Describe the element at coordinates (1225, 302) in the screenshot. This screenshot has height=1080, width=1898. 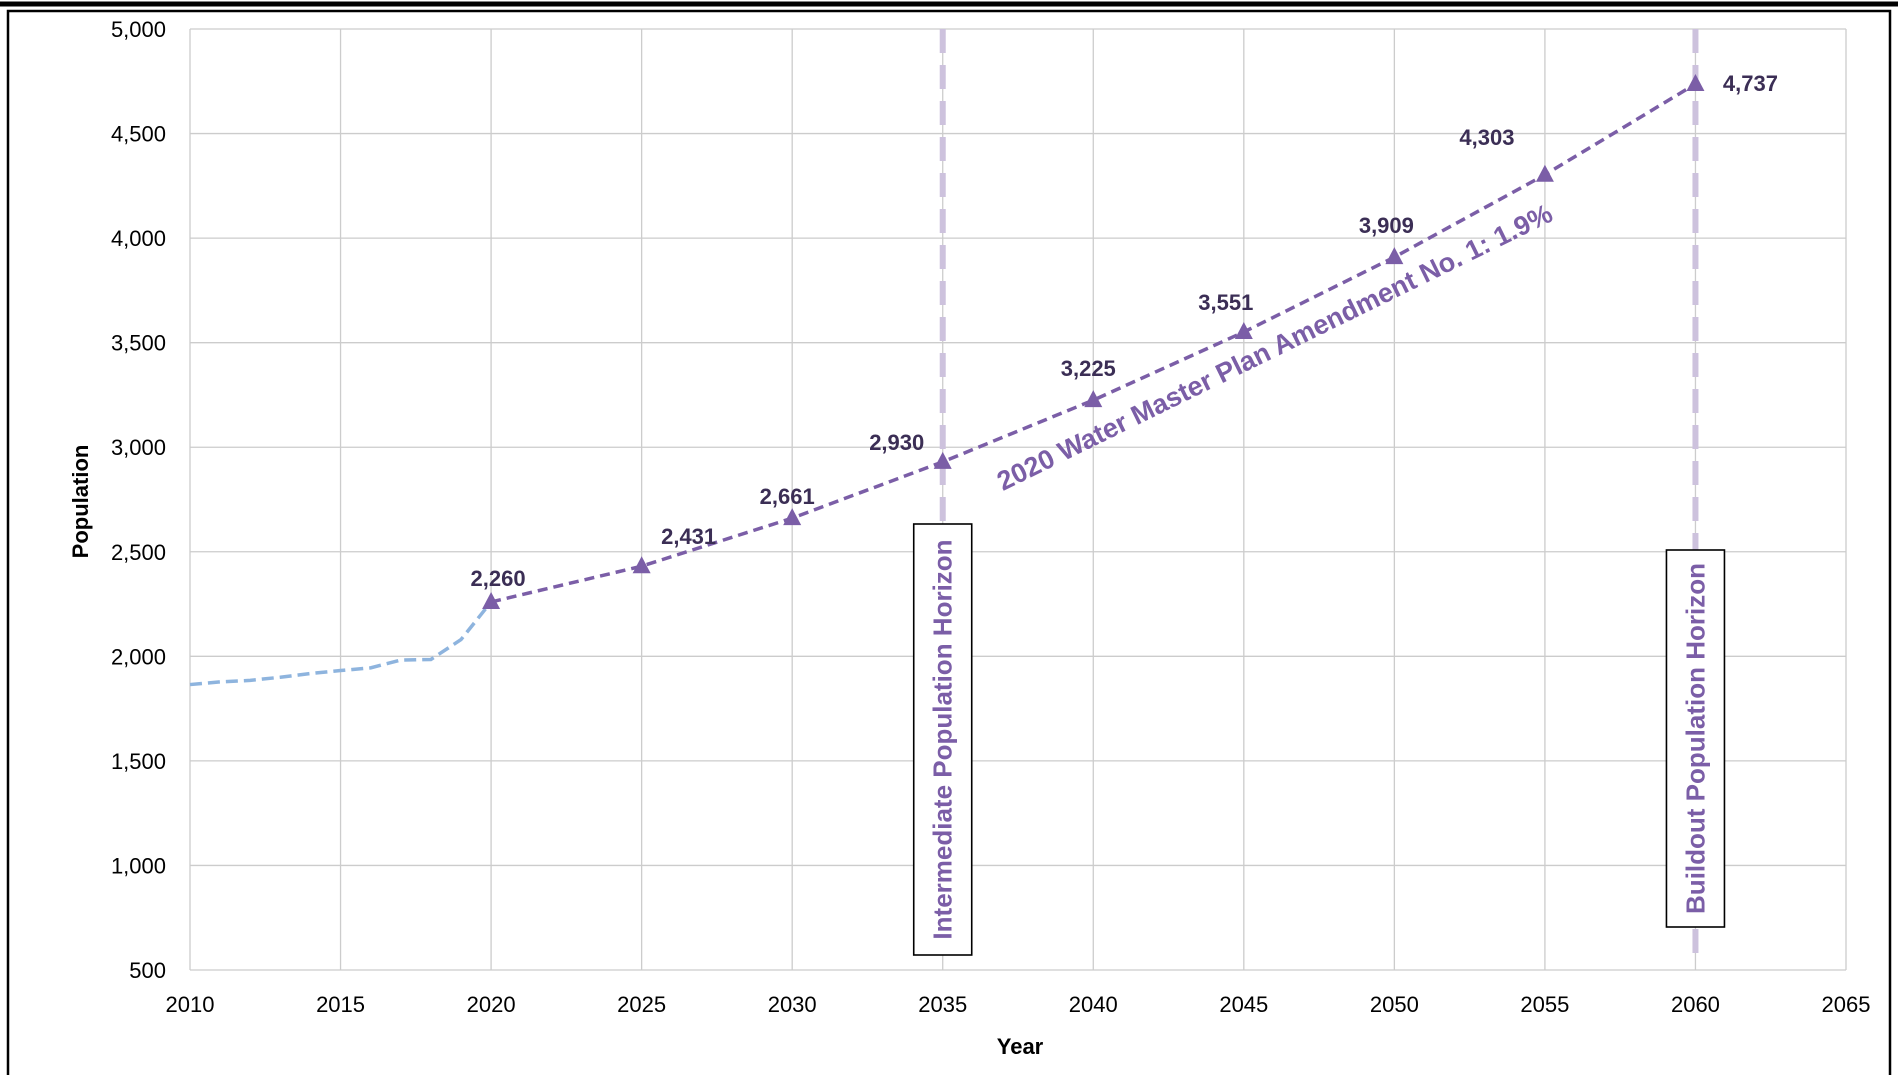
I see `data-label: 3,551` at that location.